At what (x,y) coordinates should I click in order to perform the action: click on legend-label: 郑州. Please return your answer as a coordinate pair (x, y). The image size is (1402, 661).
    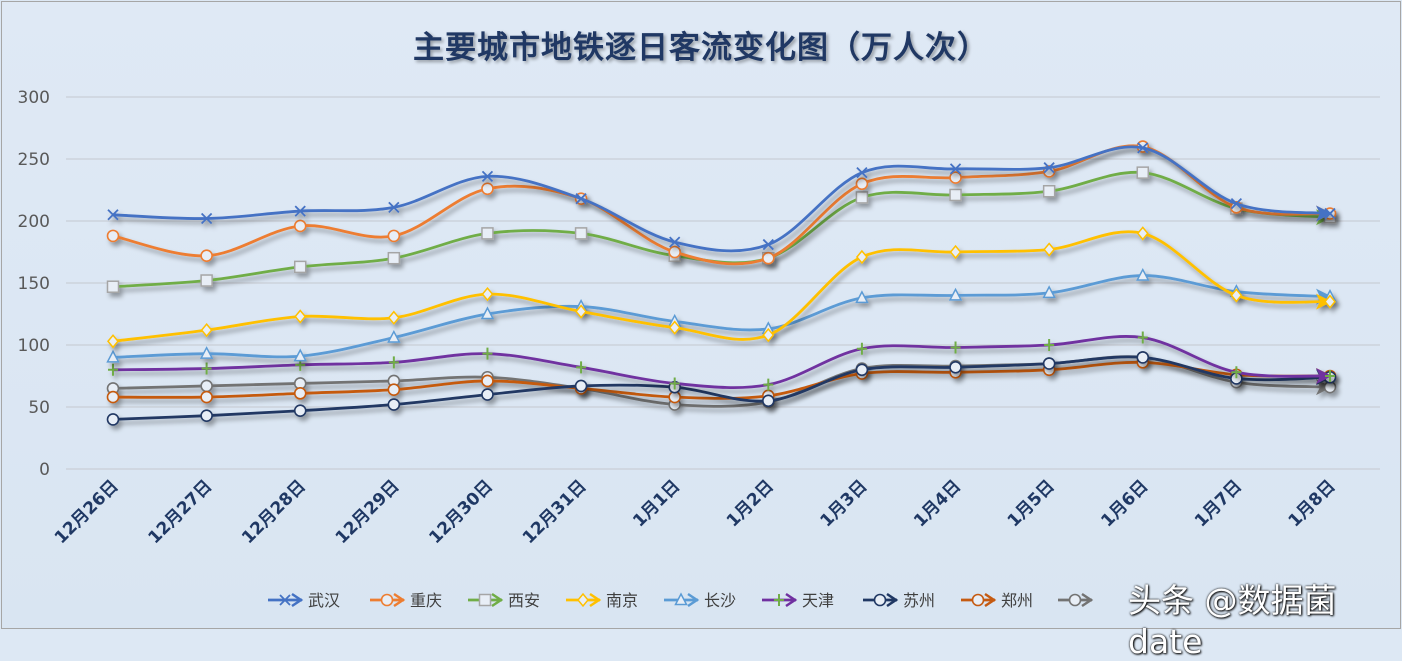
    Looking at the image, I should click on (1017, 600).